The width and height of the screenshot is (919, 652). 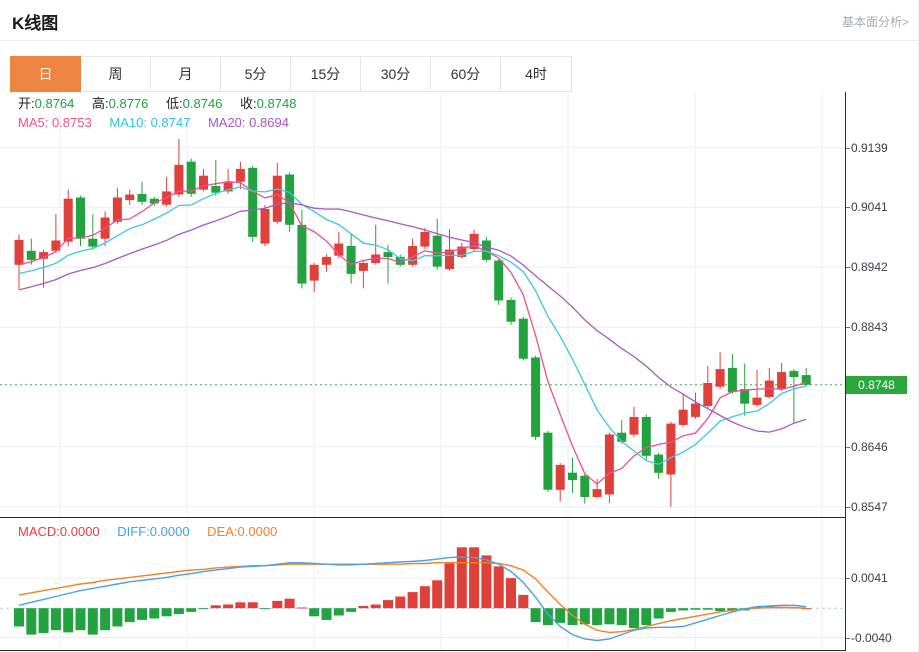 I want to click on main-y-tick-2-tickmark, so click(x=847, y=267).